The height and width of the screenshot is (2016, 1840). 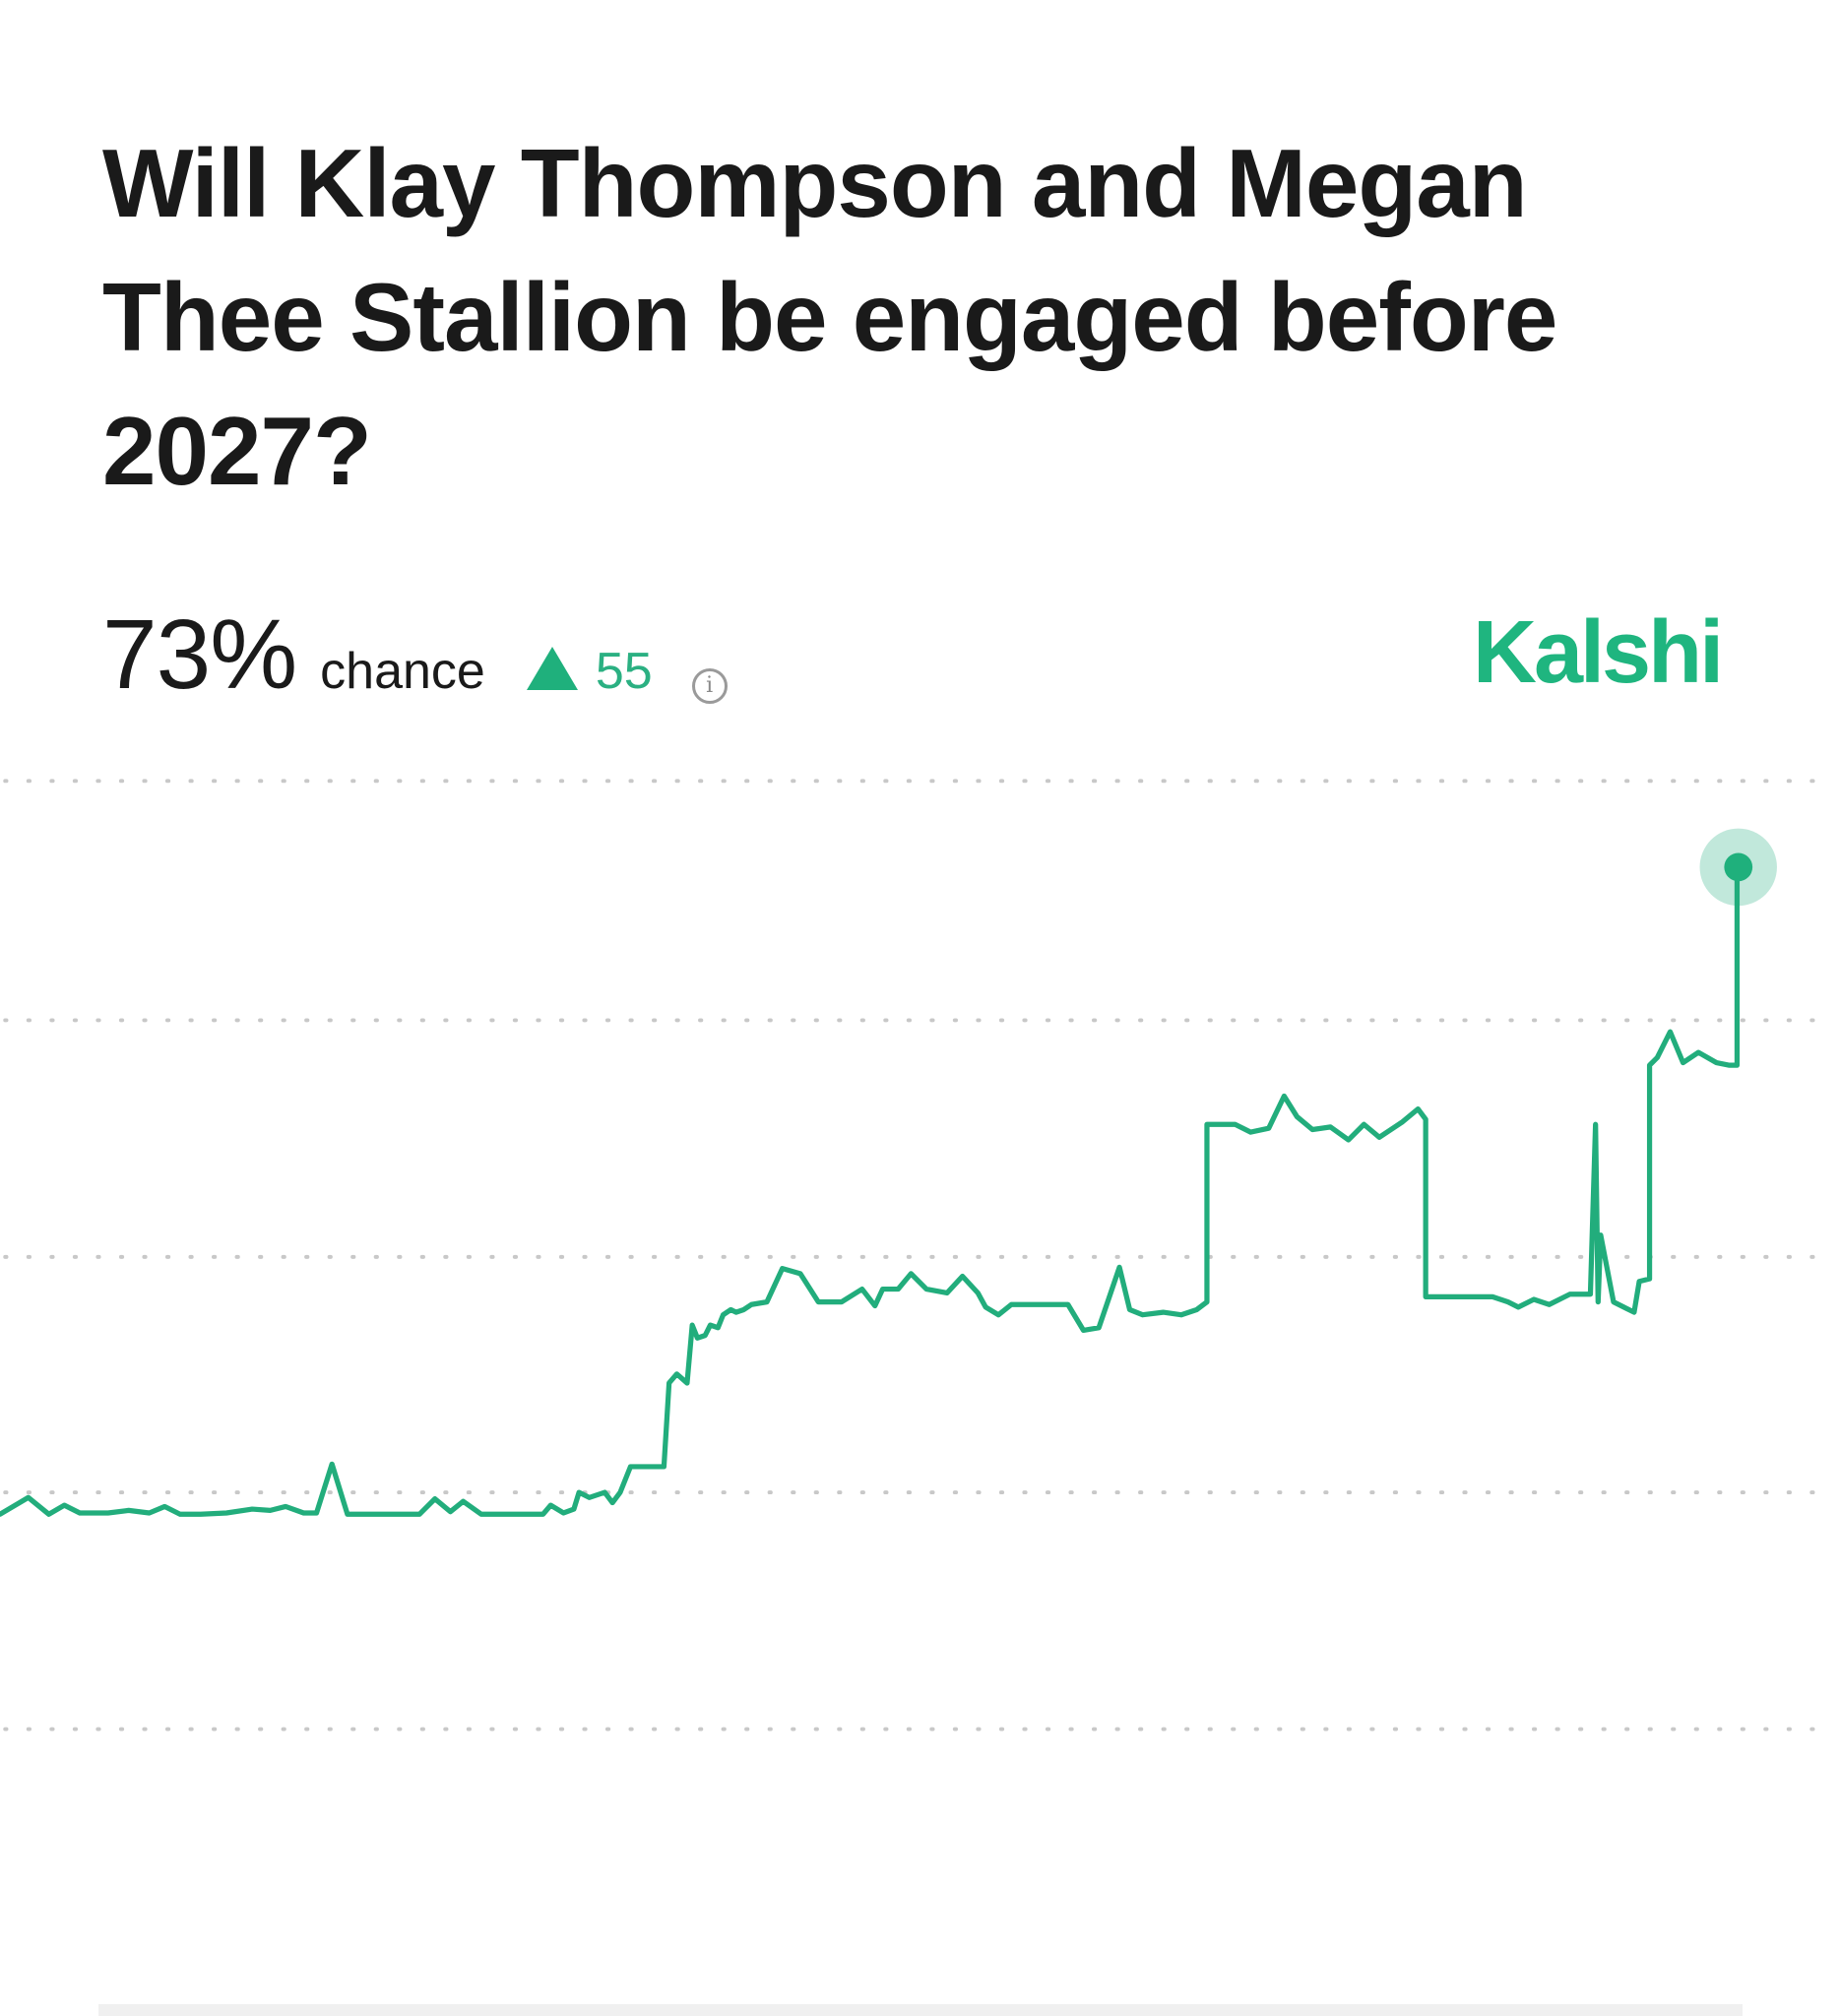 I want to click on probability-value: 73%, so click(x=199, y=654).